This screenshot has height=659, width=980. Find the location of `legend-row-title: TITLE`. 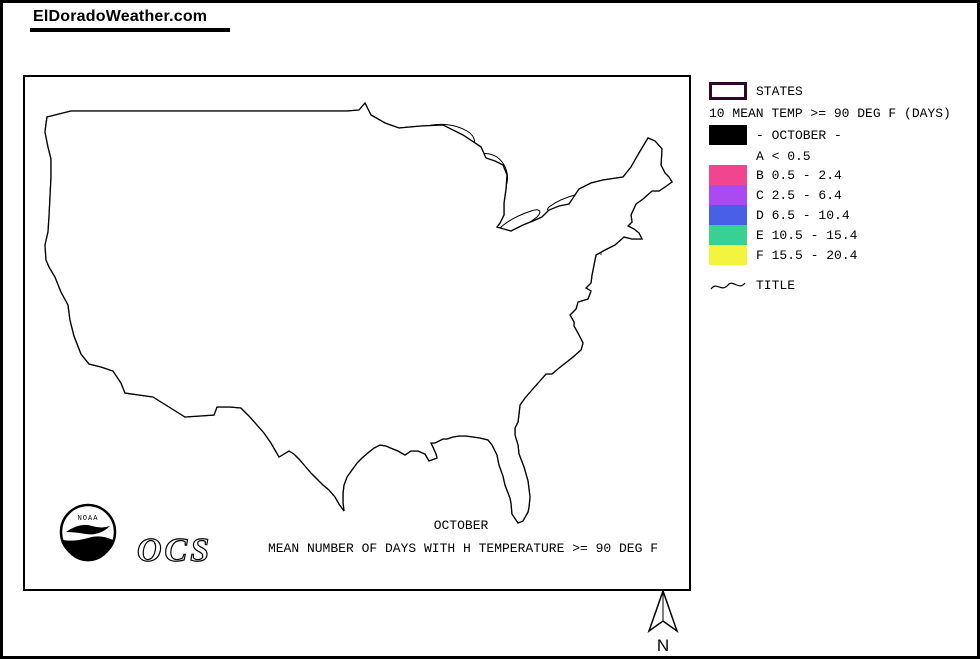

legend-row-title: TITLE is located at coordinates (840, 285).